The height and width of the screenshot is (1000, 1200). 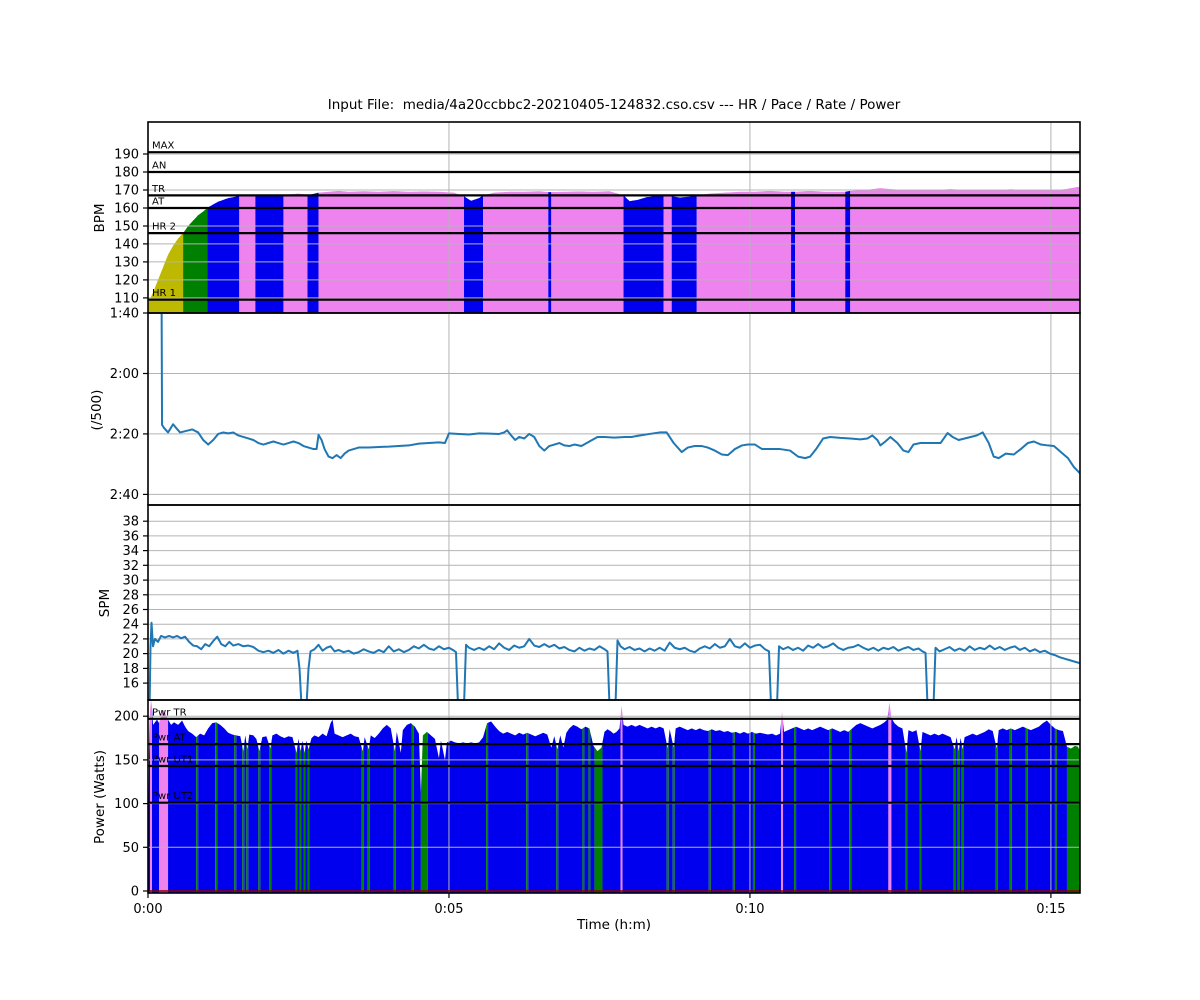 I want to click on x-axis-ticks: 0:00 0:05 0:10 0:15, so click(x=599, y=905).